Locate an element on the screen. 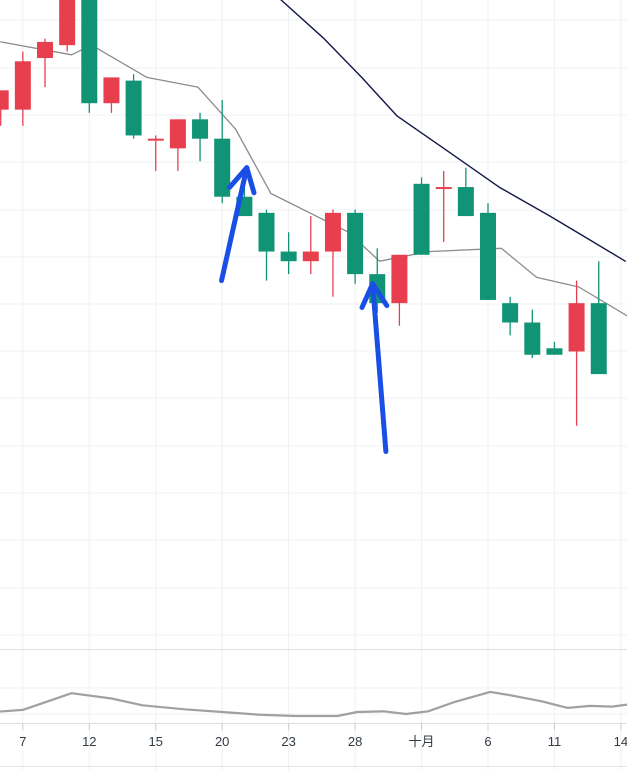  annotation-arrows is located at coordinates (304, 309).